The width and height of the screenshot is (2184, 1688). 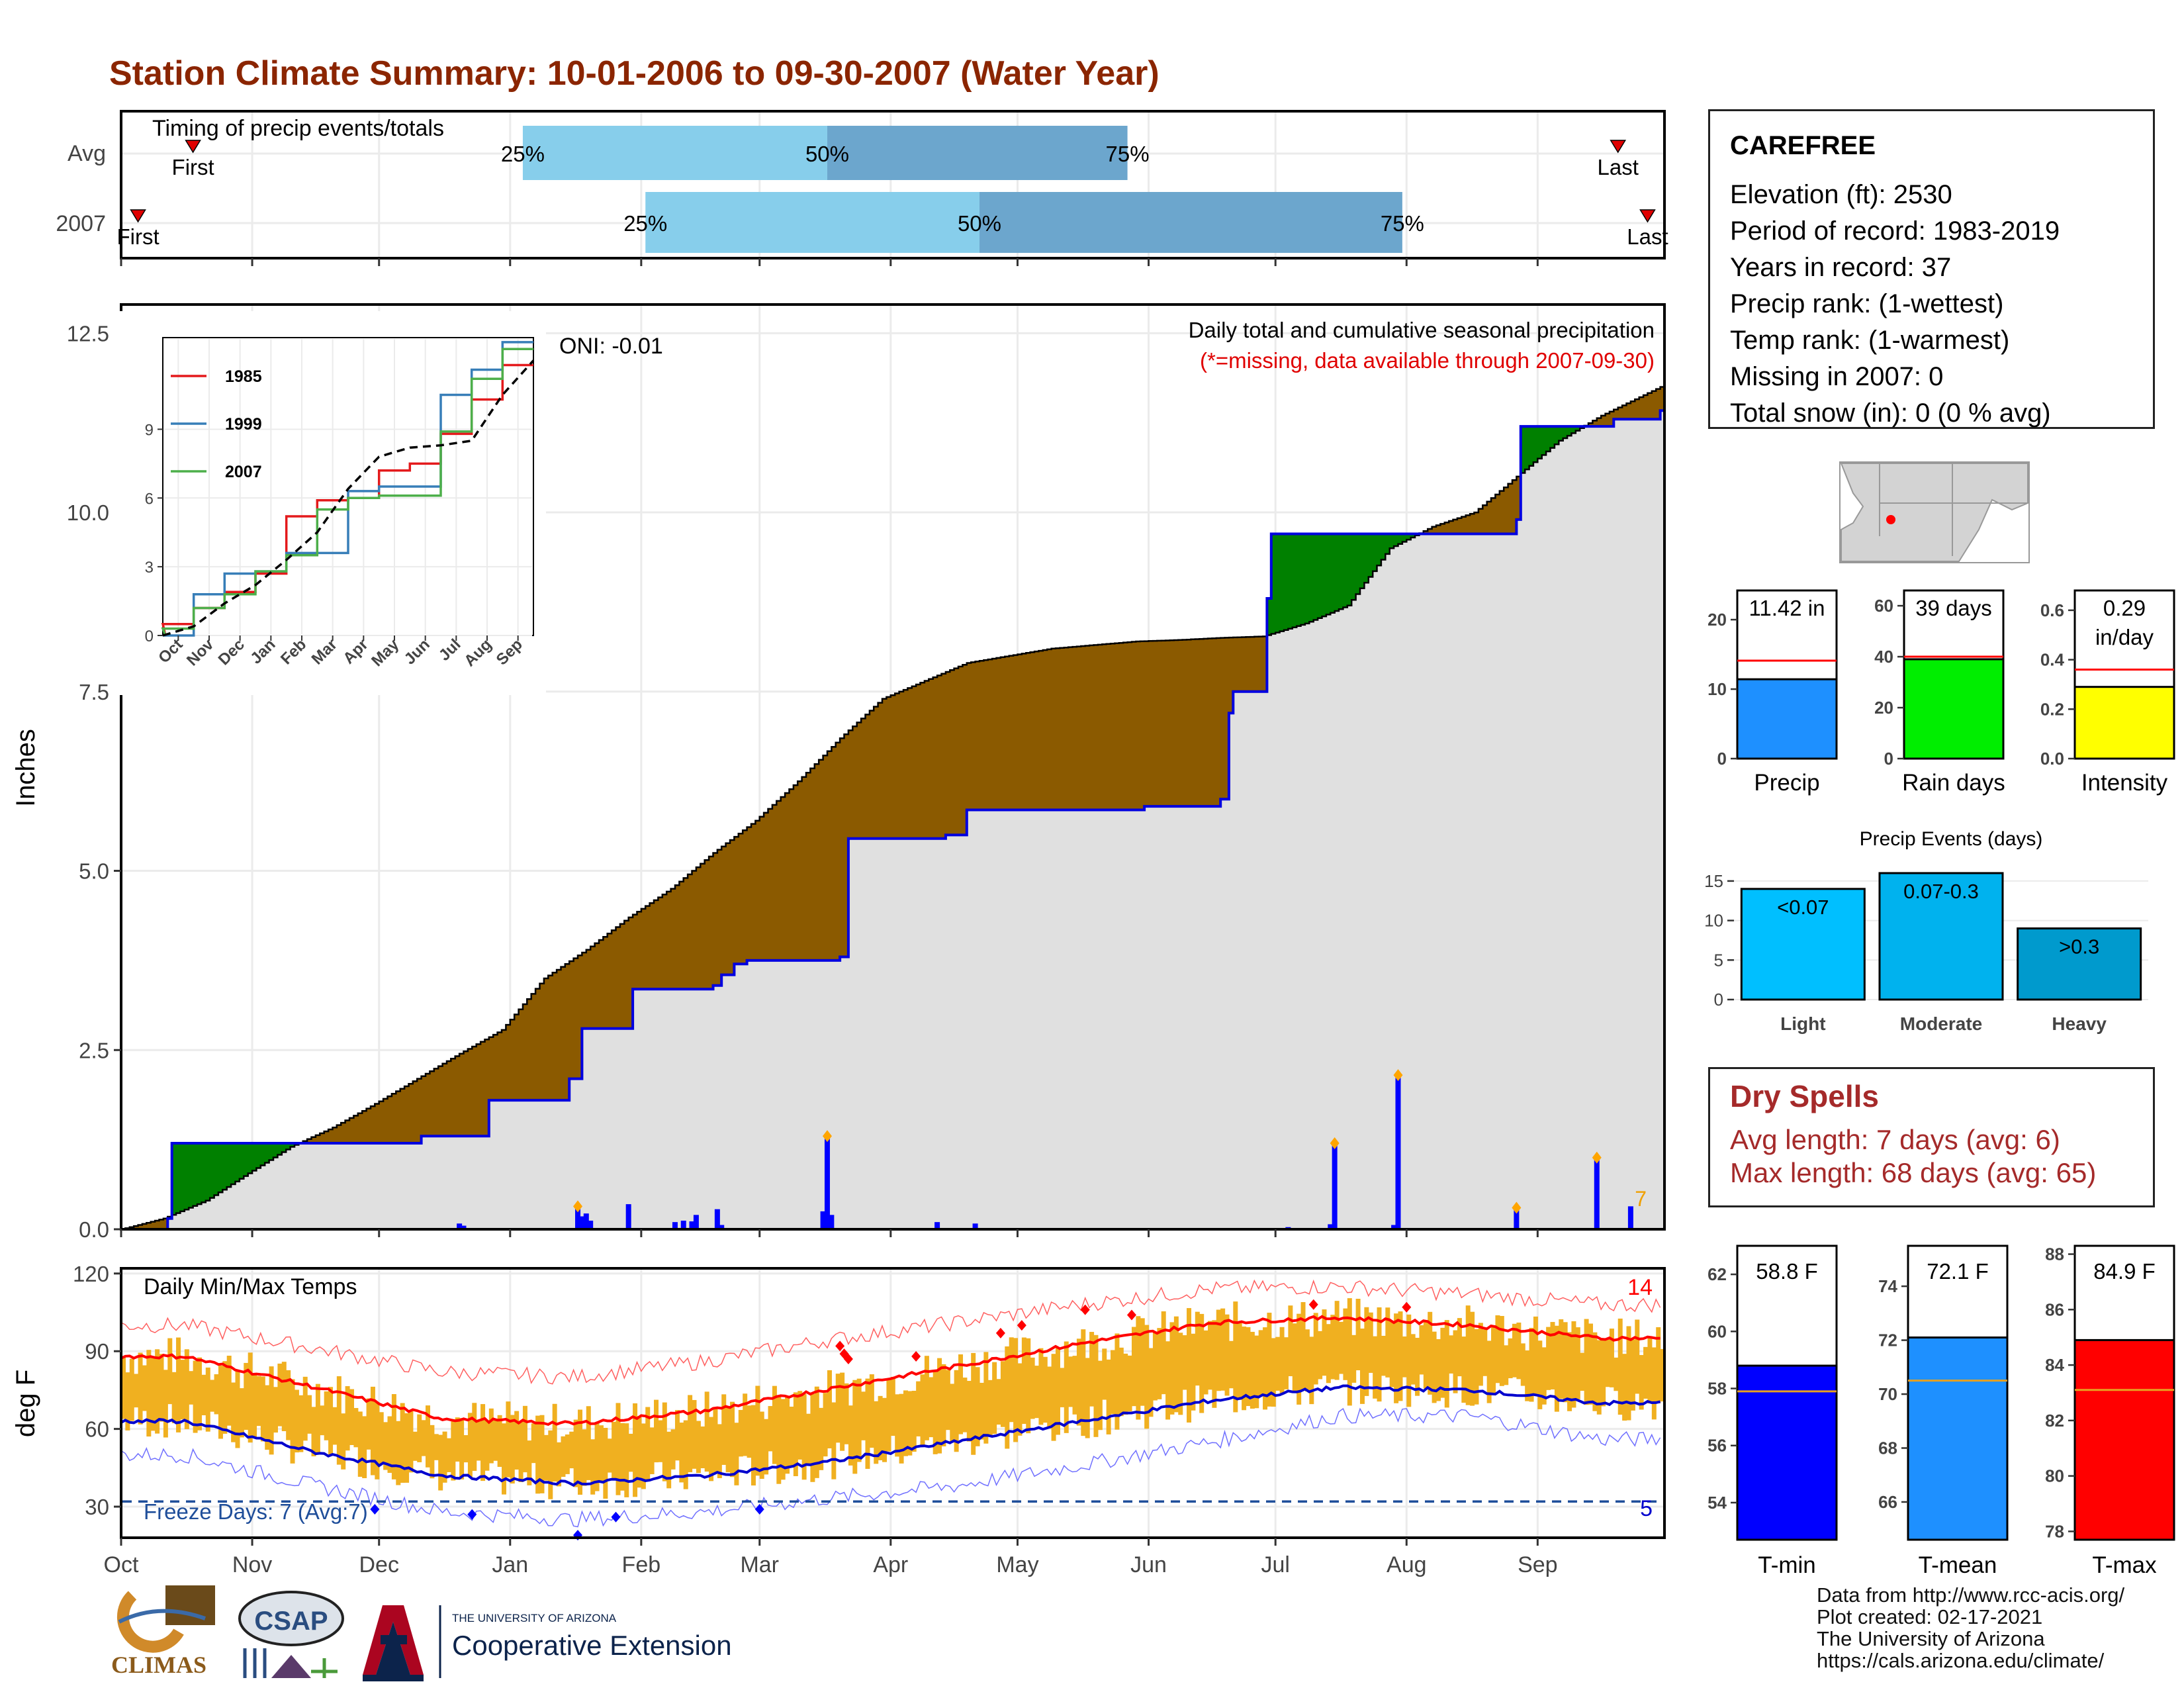 I want to click on credit-line-university: The University of Arizona, so click(x=1931, y=1638).